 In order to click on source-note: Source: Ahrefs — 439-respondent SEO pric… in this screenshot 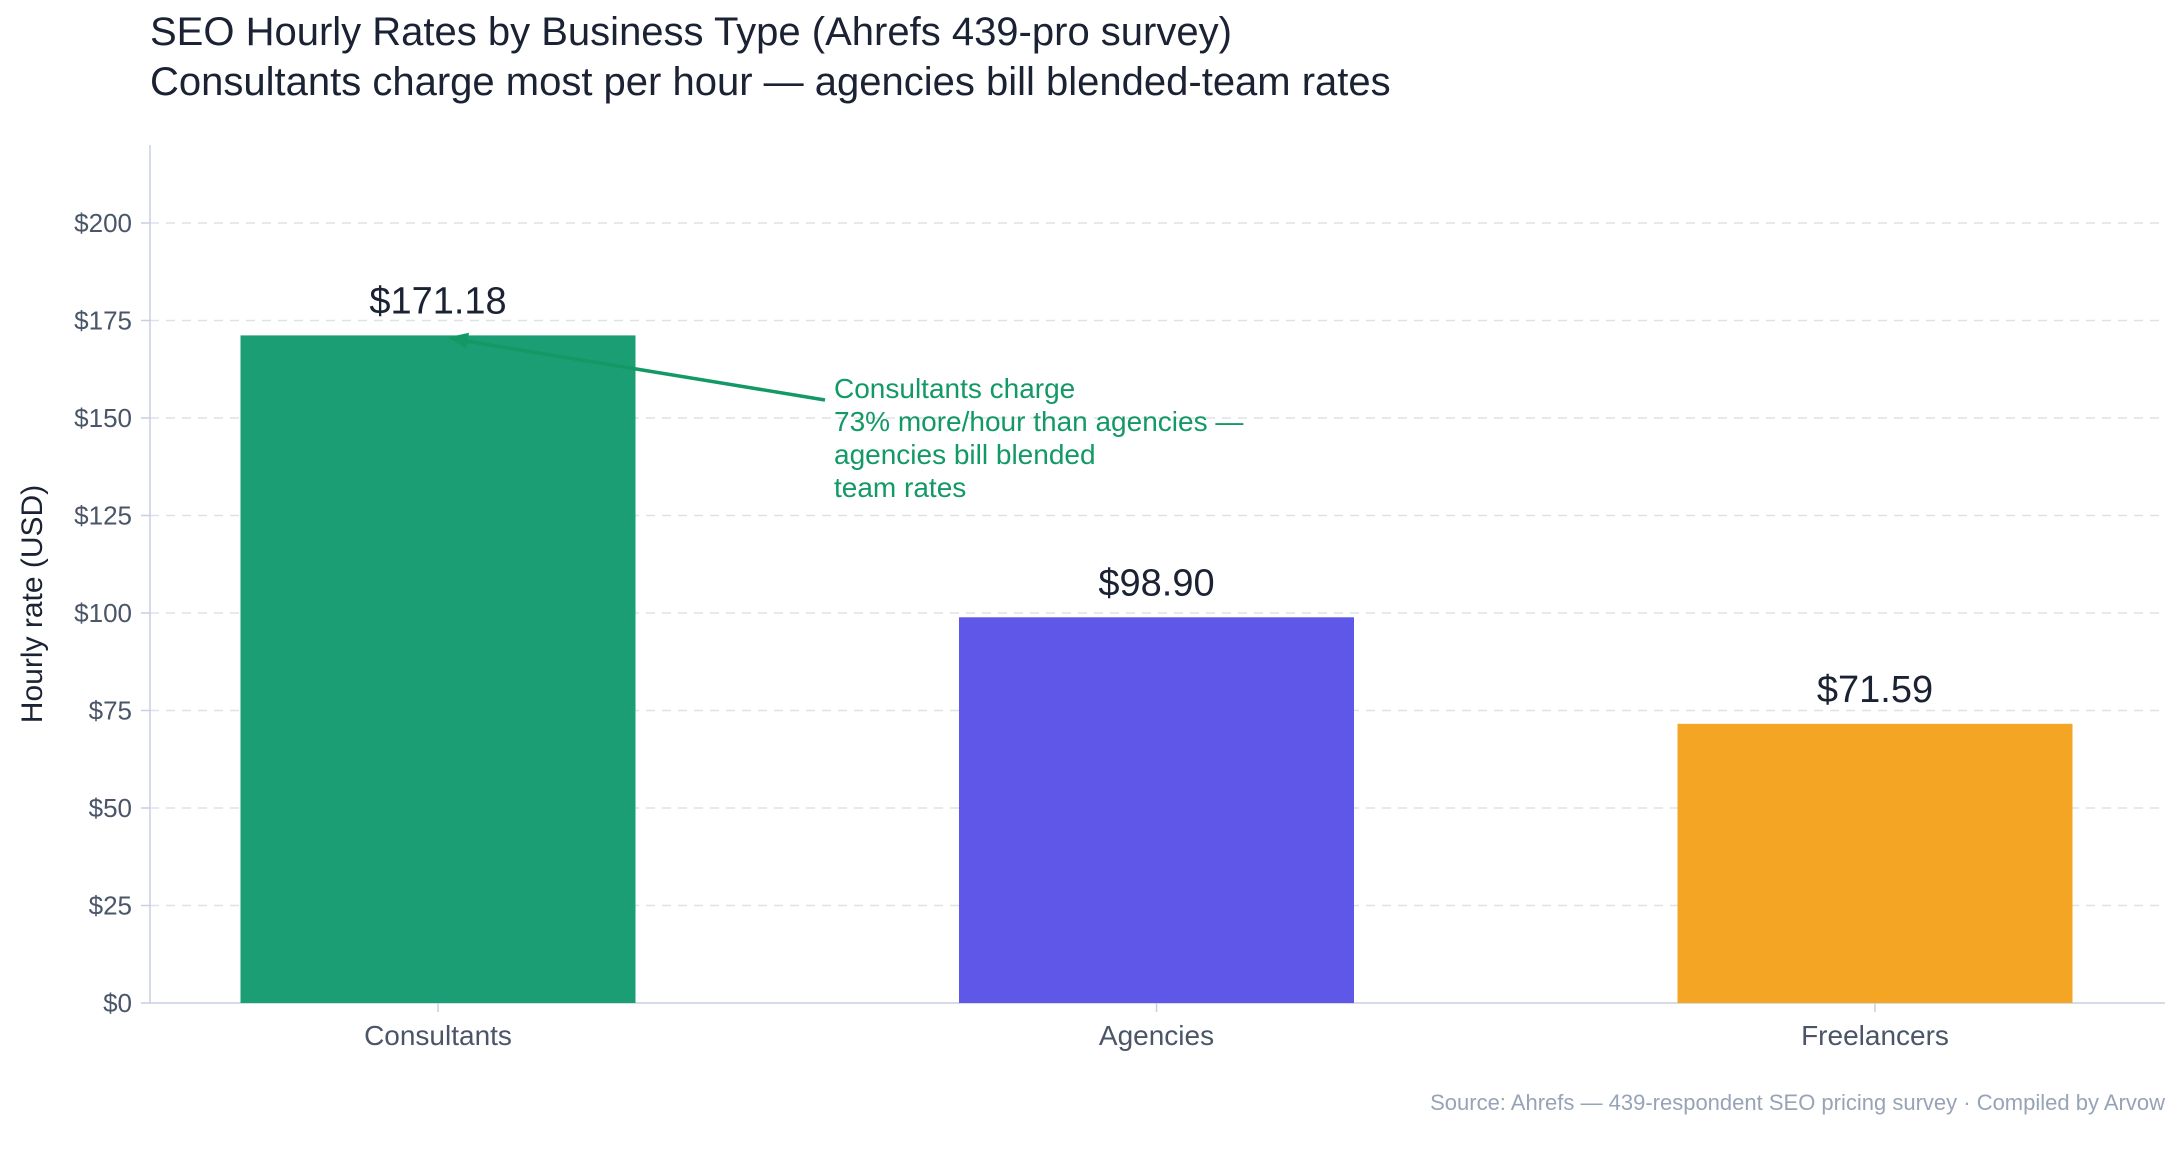, I will do `click(1797, 1102)`.